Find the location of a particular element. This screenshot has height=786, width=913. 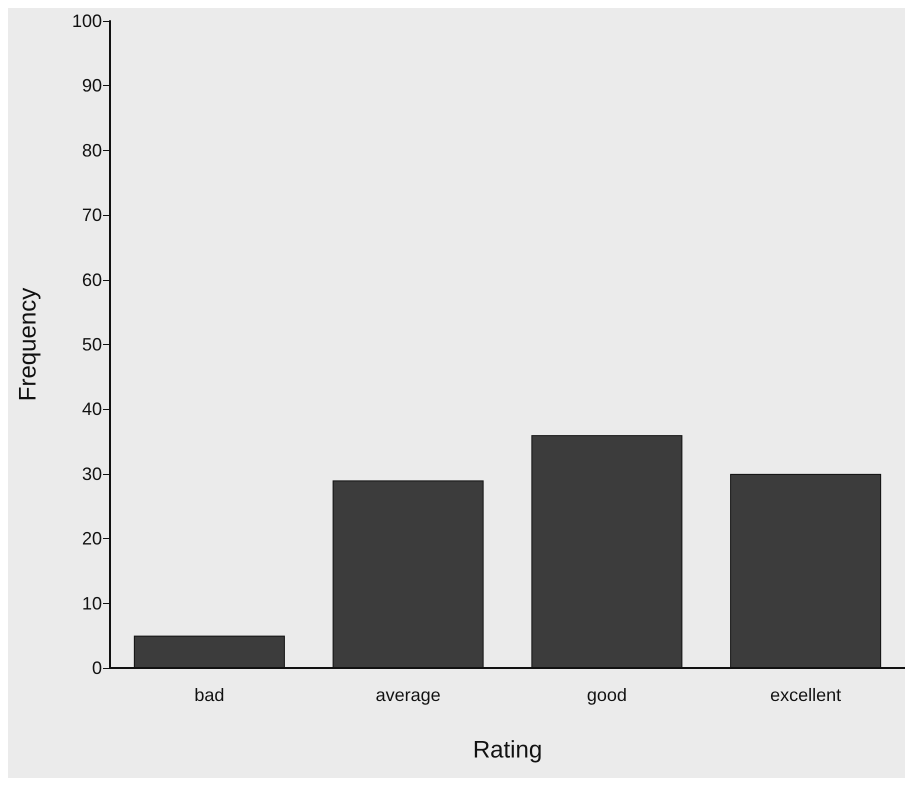

y-tick-label: 20 is located at coordinates (92, 538).